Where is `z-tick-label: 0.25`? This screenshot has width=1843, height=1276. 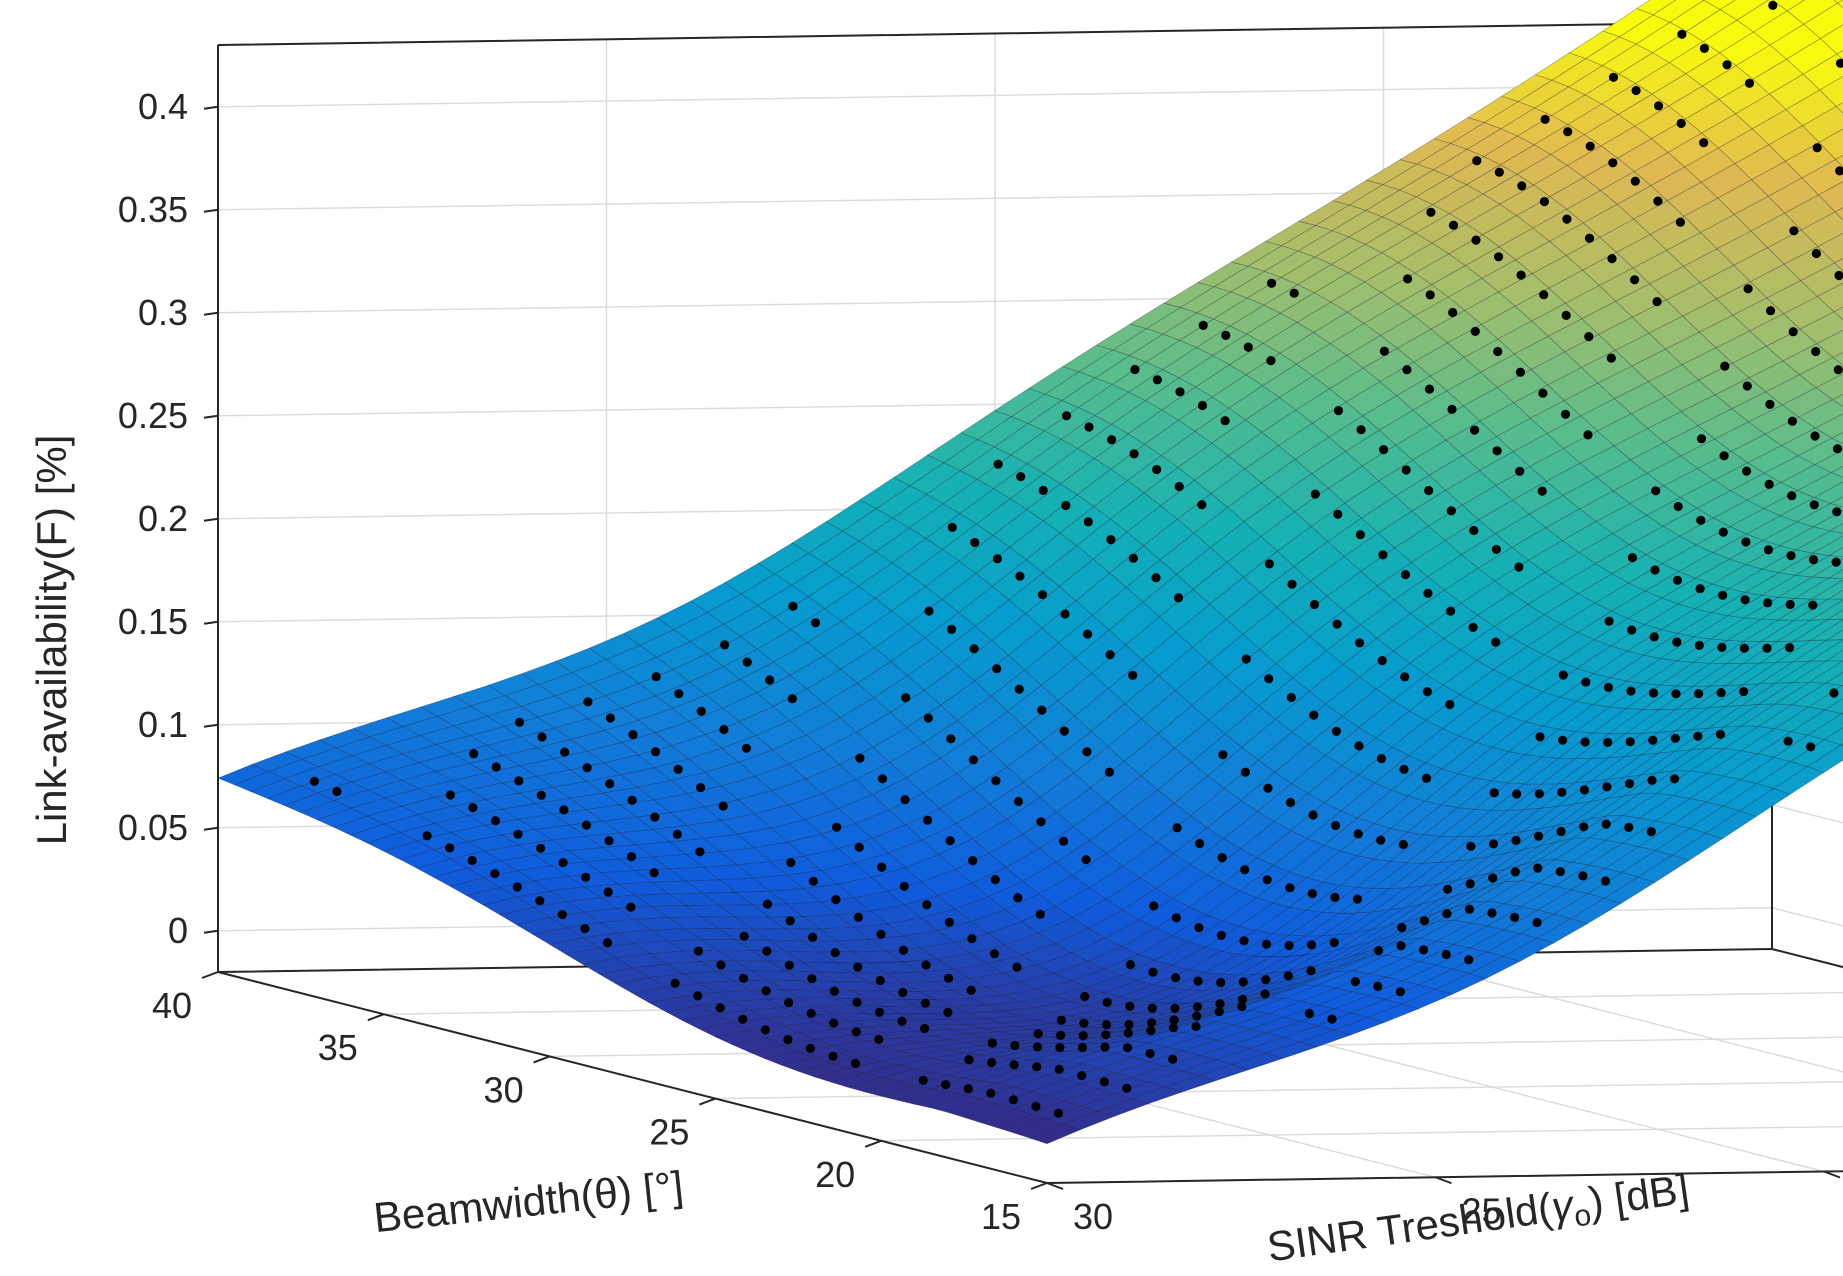
z-tick-label: 0.25 is located at coordinates (153, 415).